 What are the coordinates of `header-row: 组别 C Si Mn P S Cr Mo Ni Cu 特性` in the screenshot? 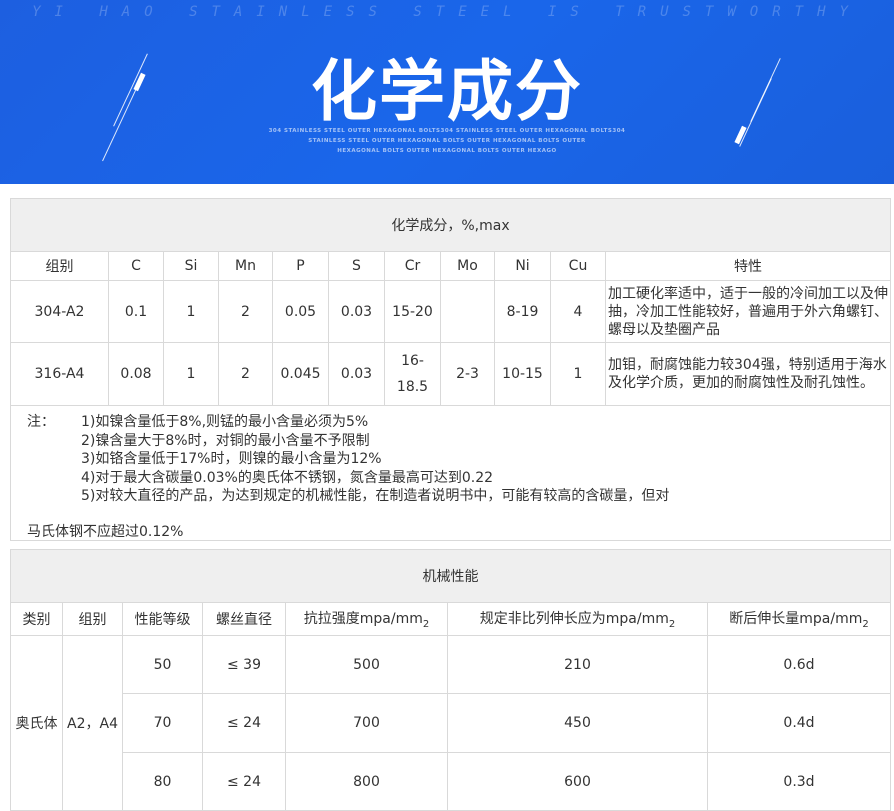 It's located at (450, 266).